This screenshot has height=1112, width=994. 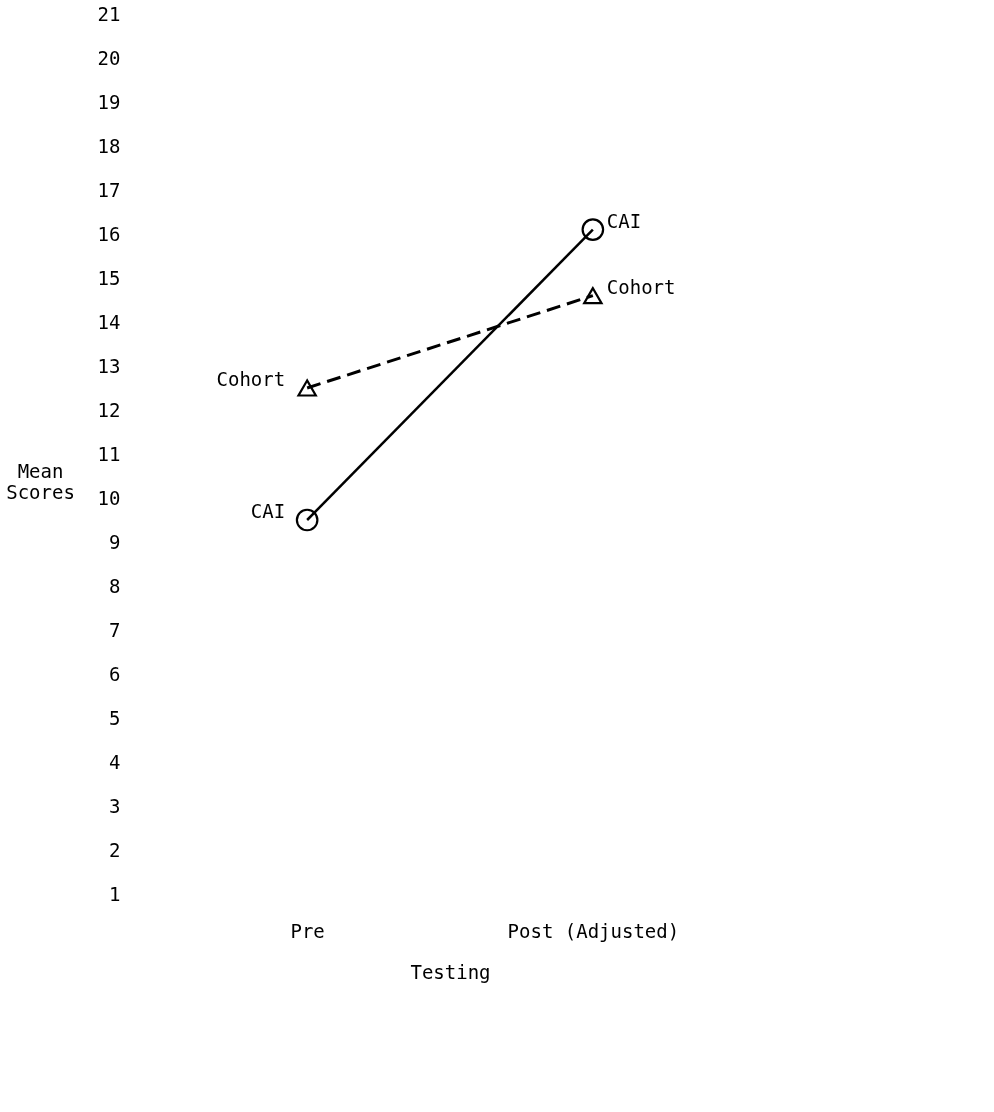 What do you see at coordinates (307, 930) in the screenshot?
I see `x-tick-label: Pre` at bounding box center [307, 930].